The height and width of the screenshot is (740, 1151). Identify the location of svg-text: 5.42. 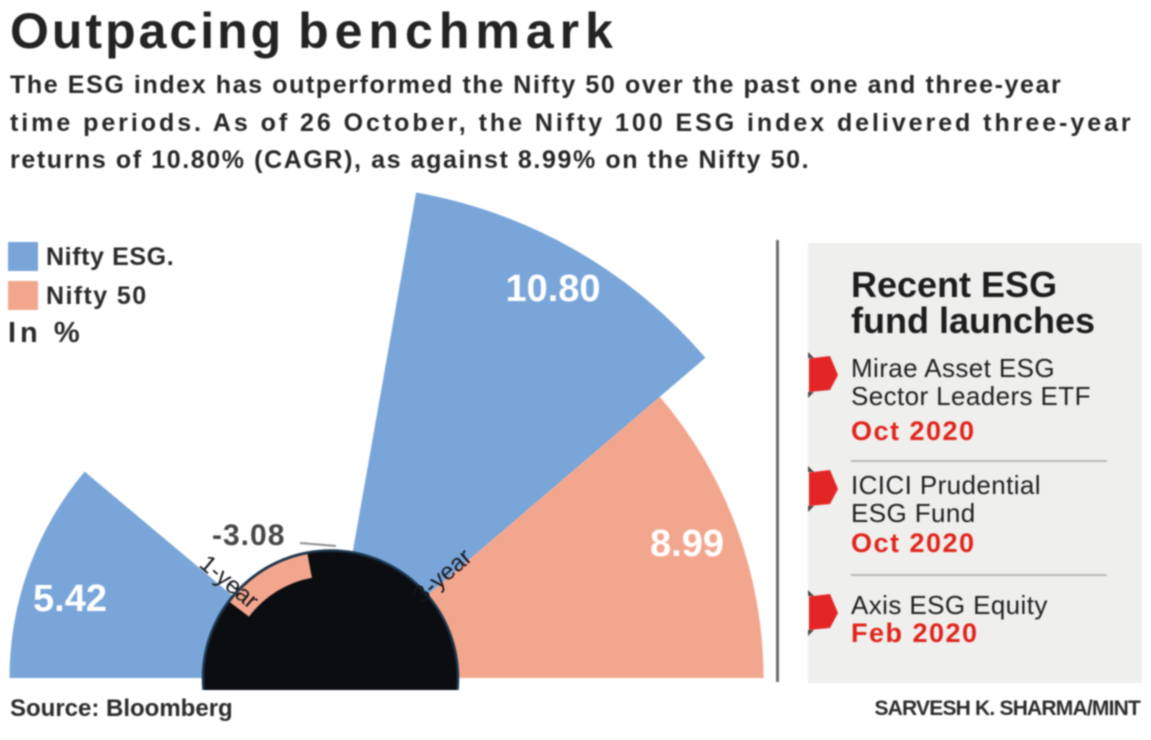
(70, 599).